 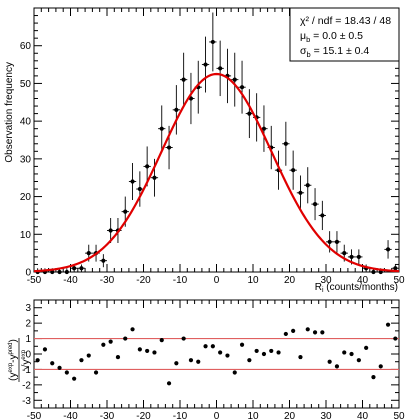 I want to click on stats-box-frame, so click(x=344, y=34).